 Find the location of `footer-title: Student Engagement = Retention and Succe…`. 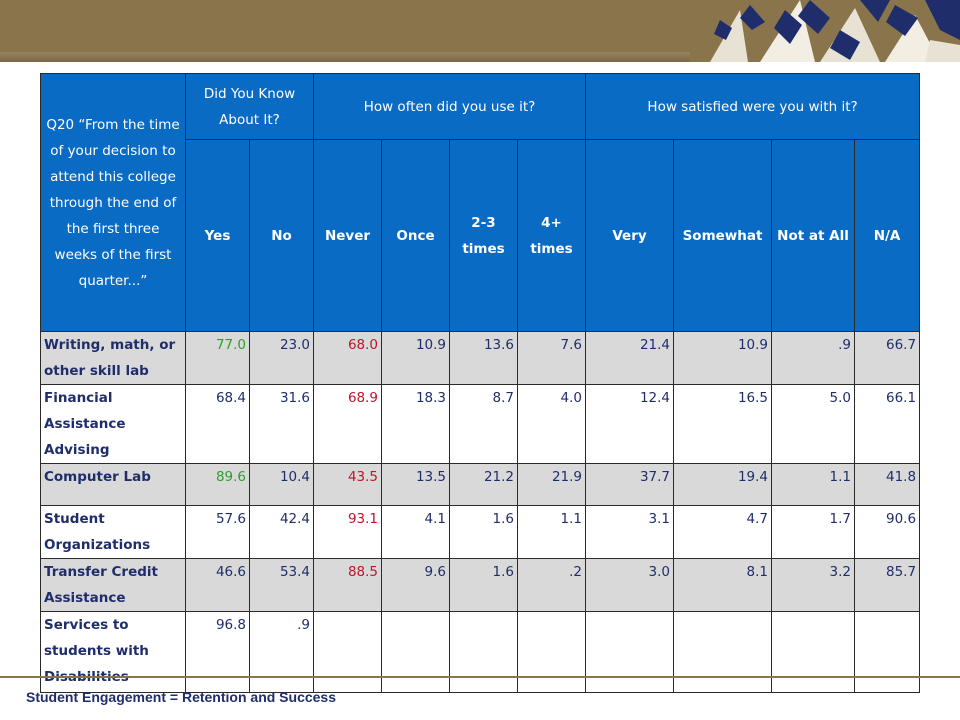

footer-title: Student Engagement = Retention and Succe… is located at coordinates (181, 697).